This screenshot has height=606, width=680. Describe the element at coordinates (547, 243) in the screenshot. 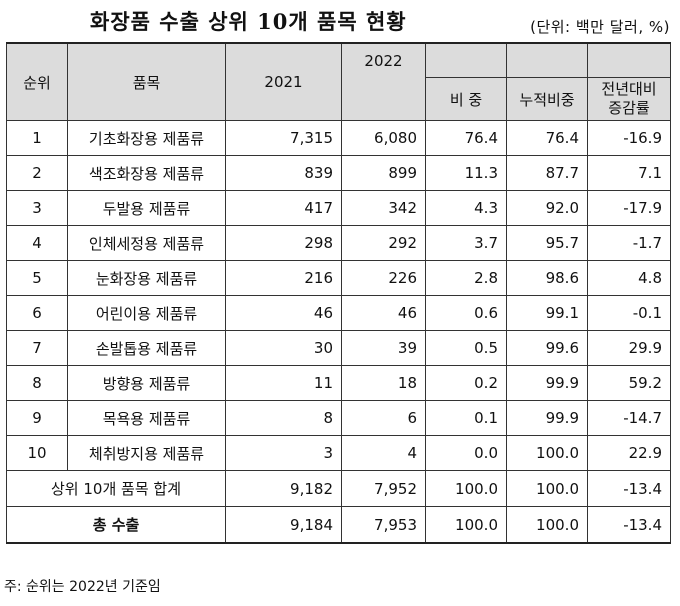

I see `cell-cumulative: 95.7` at that location.